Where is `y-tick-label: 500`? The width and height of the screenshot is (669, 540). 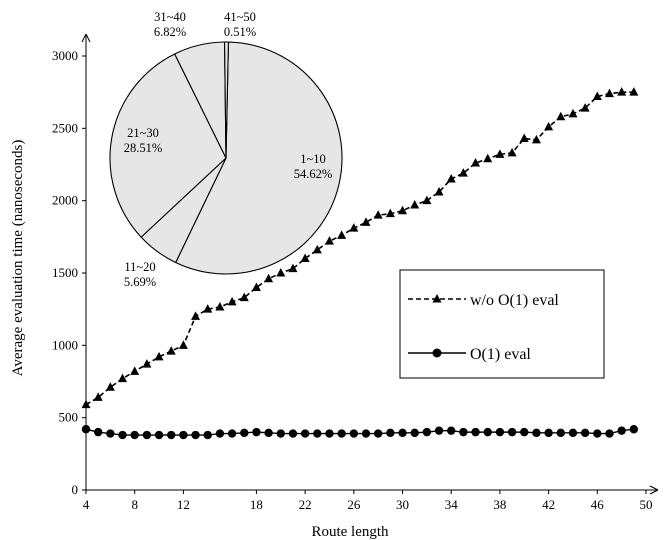
y-tick-label: 500 is located at coordinates (69, 417).